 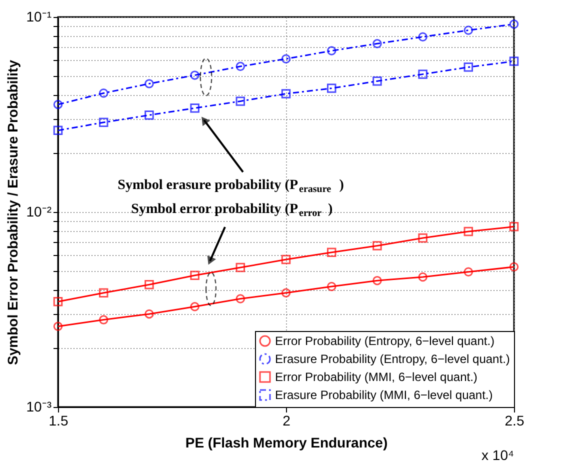 What do you see at coordinates (58, 420) in the screenshot?
I see `x-tick-label: 1.5` at bounding box center [58, 420].